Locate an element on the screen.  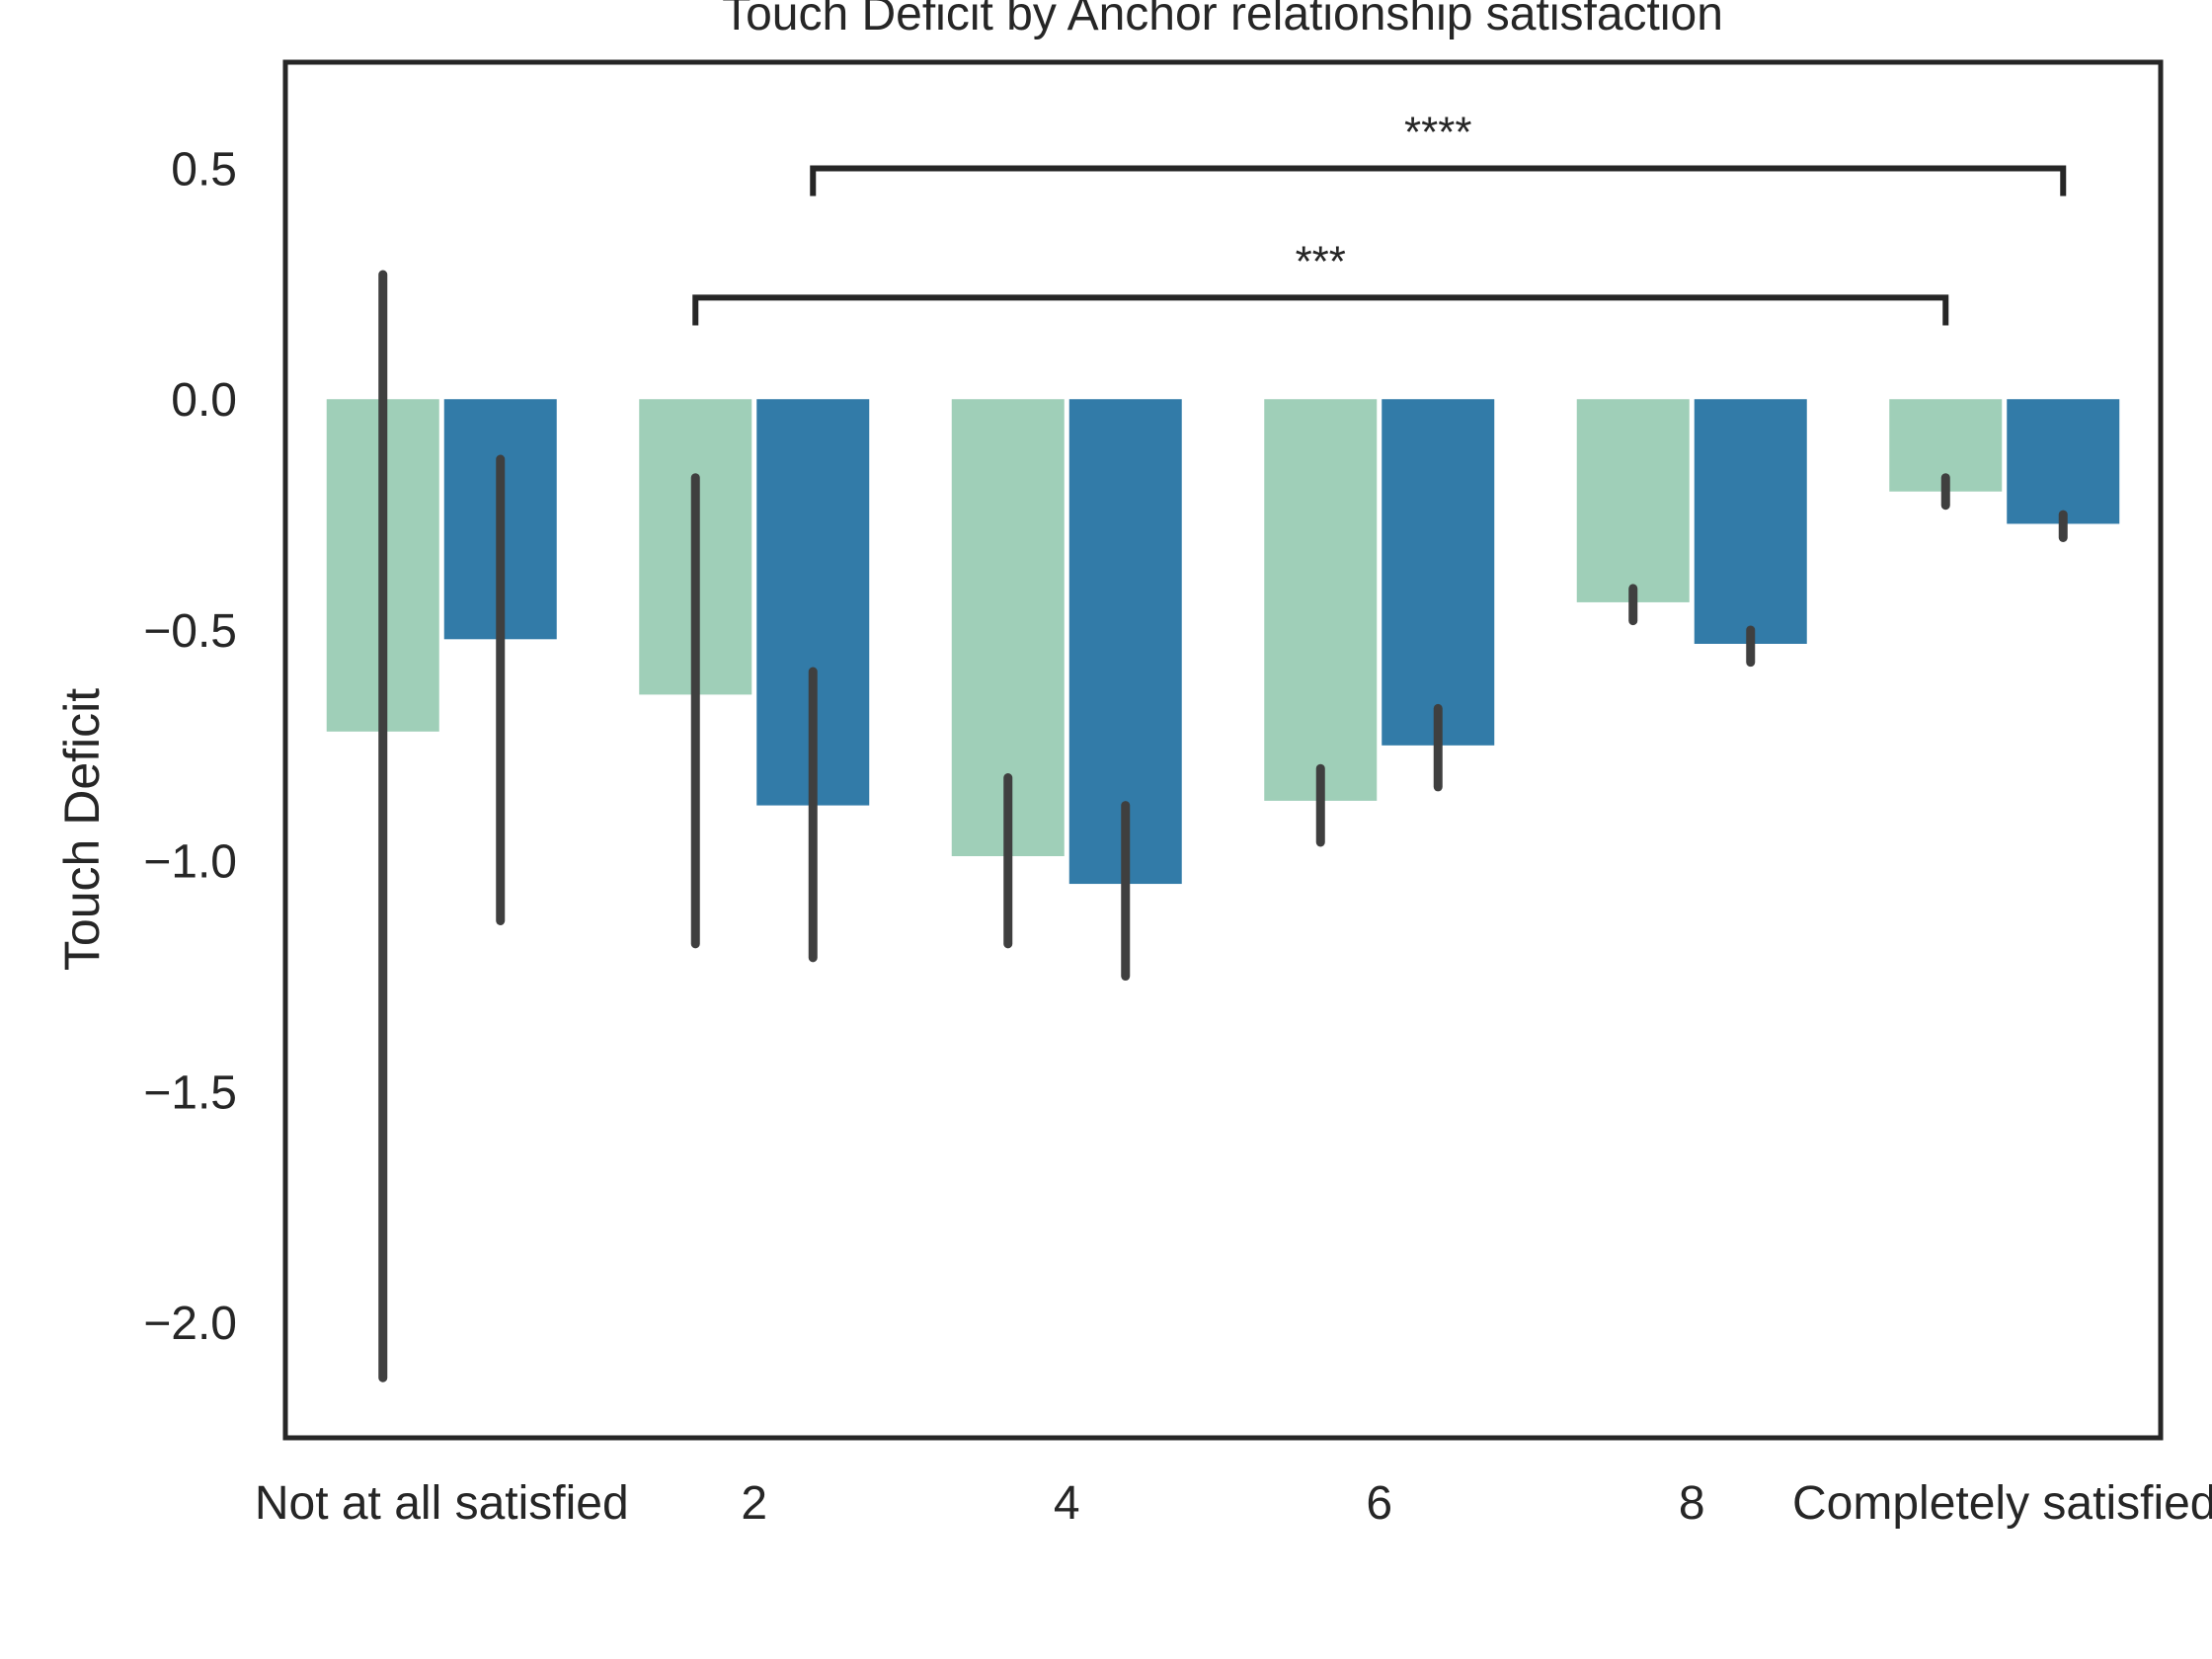
bar-s1-c5 is located at coordinates (2064, 461).